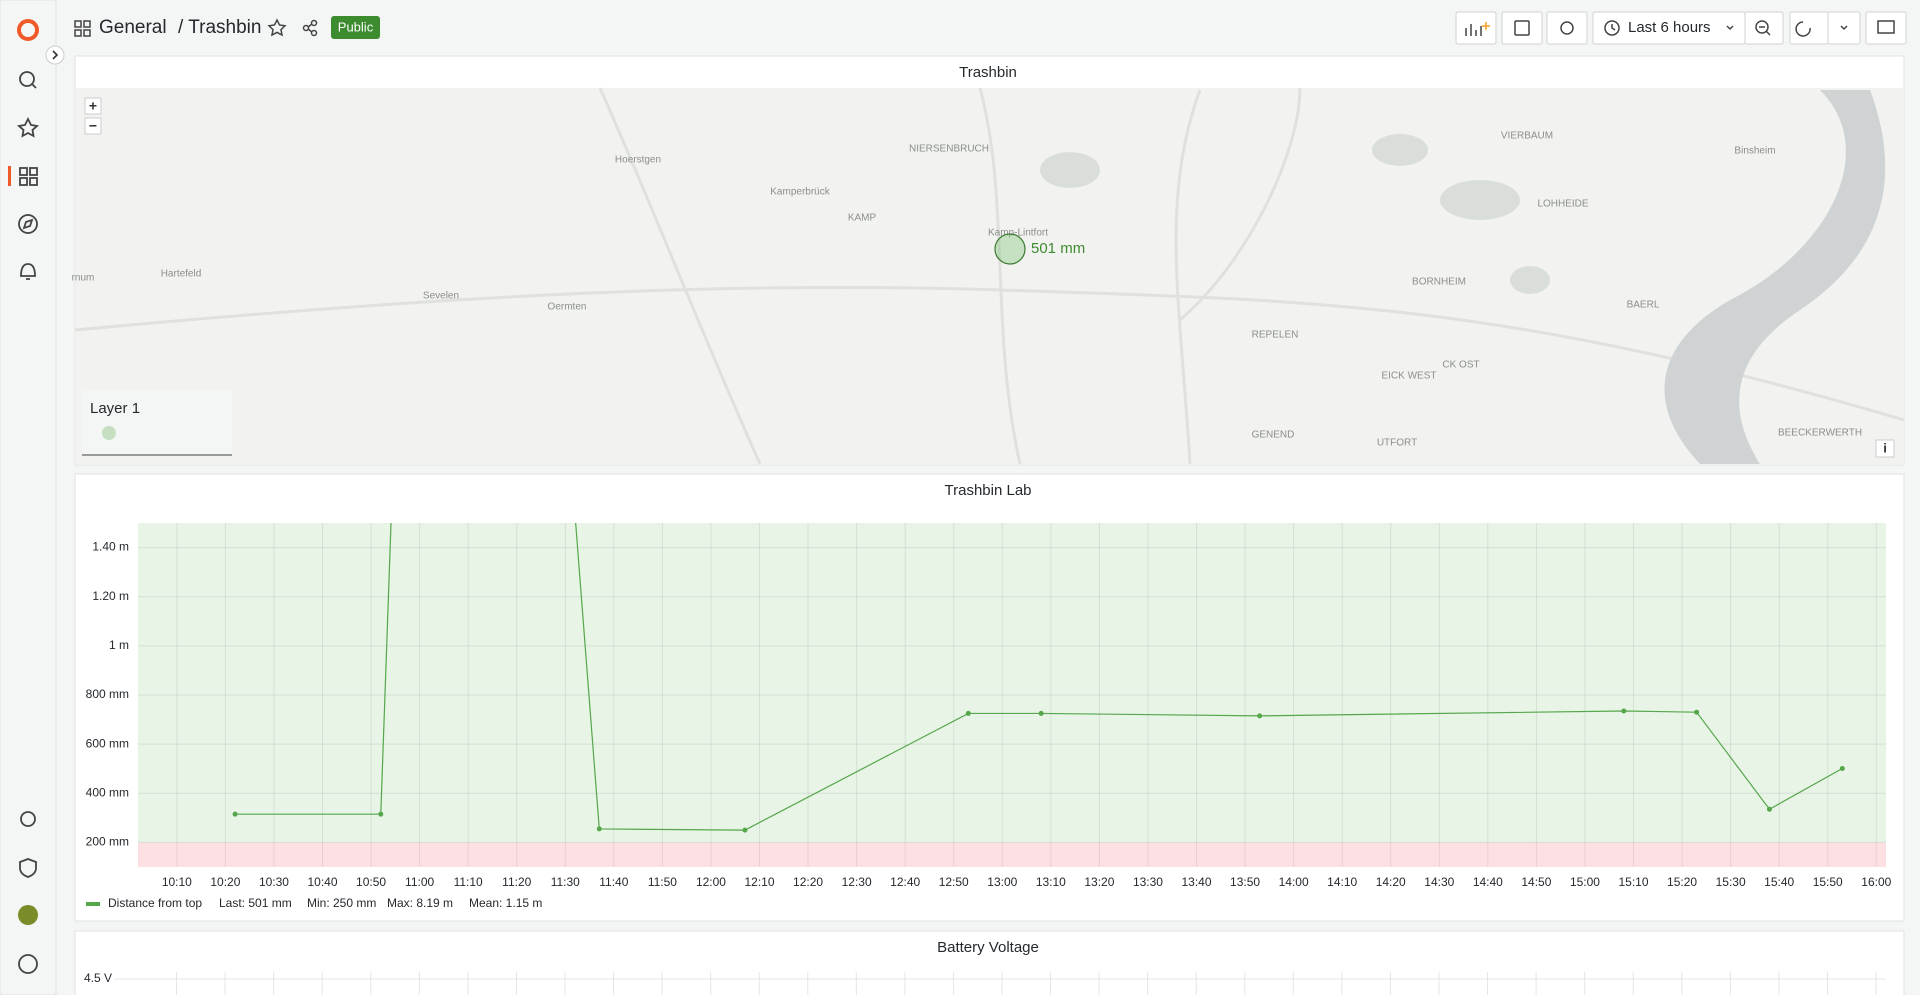  I want to click on battery-panel, so click(989, 962).